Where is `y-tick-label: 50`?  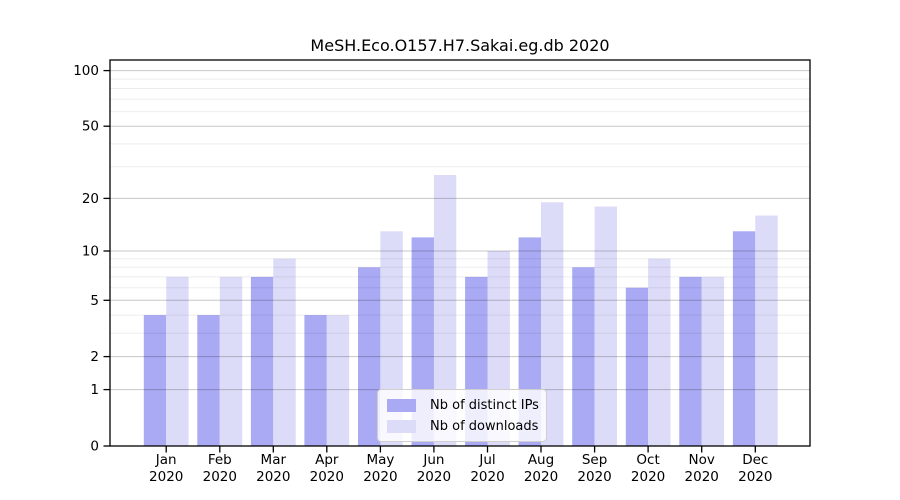 y-tick-label: 50 is located at coordinates (90, 127).